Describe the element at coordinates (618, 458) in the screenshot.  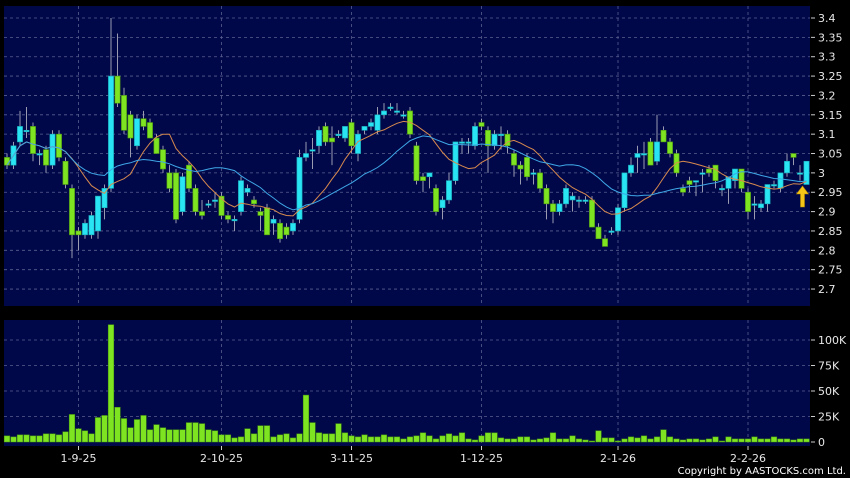
I see `date-tick-label: 2-1-26` at that location.